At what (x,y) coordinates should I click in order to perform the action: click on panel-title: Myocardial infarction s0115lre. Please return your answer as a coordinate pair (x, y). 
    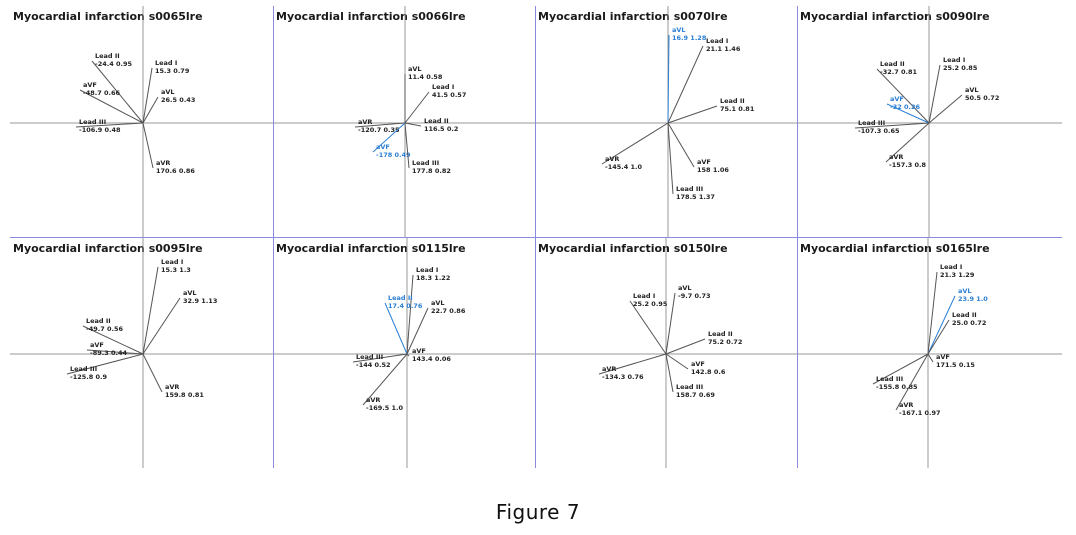
    Looking at the image, I should click on (371, 248).